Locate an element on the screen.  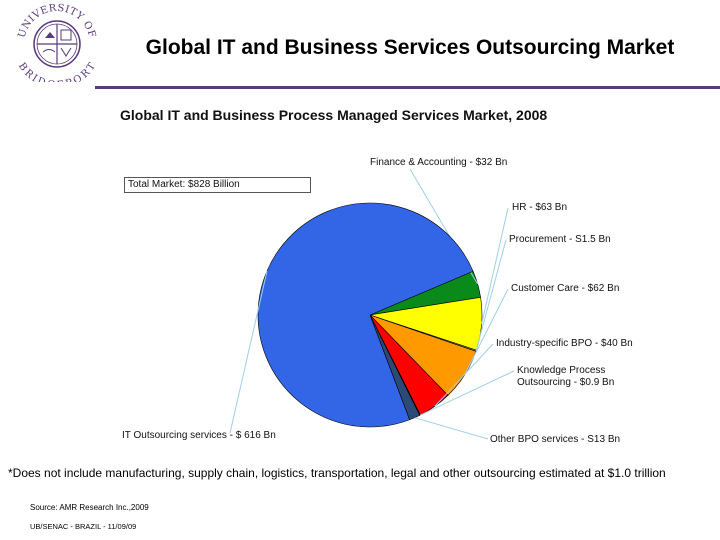
total-market-box: Total Market: $828 Billion is located at coordinates (217, 185).